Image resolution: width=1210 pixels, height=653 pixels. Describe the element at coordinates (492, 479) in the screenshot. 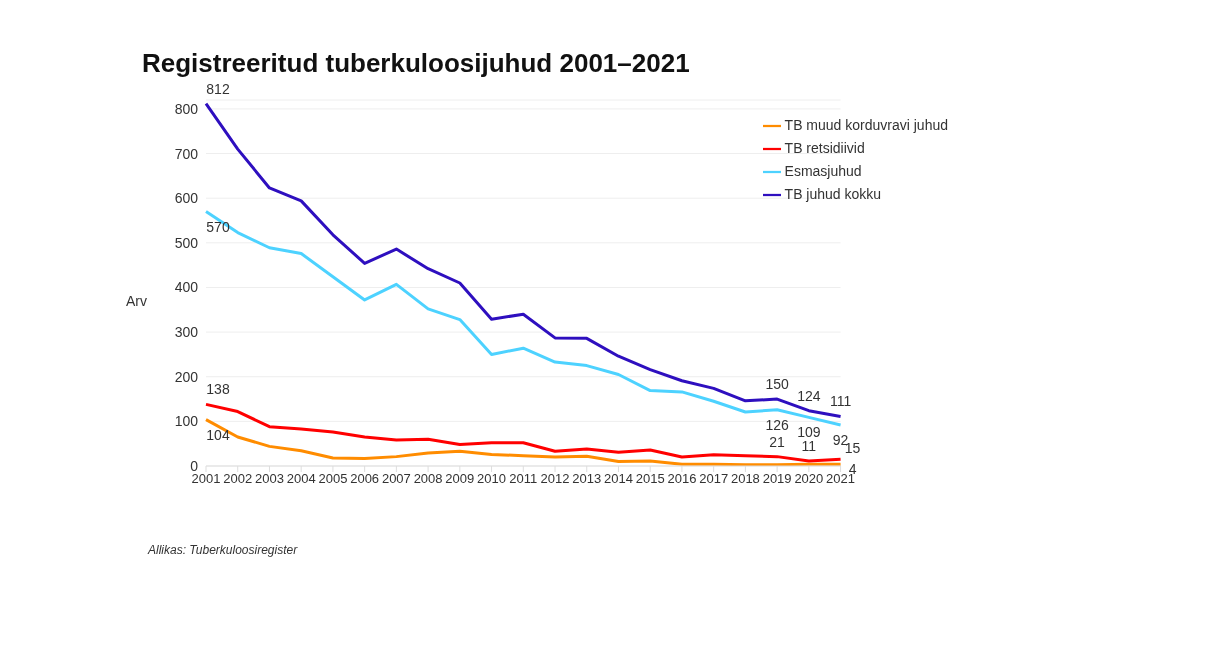

I see `x-tick-label: 2010` at that location.